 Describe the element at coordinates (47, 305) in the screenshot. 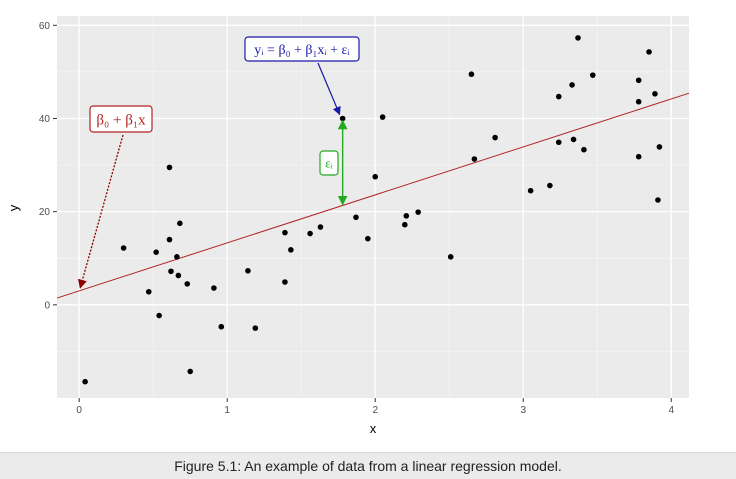

I see `y-tick-label: 0` at that location.